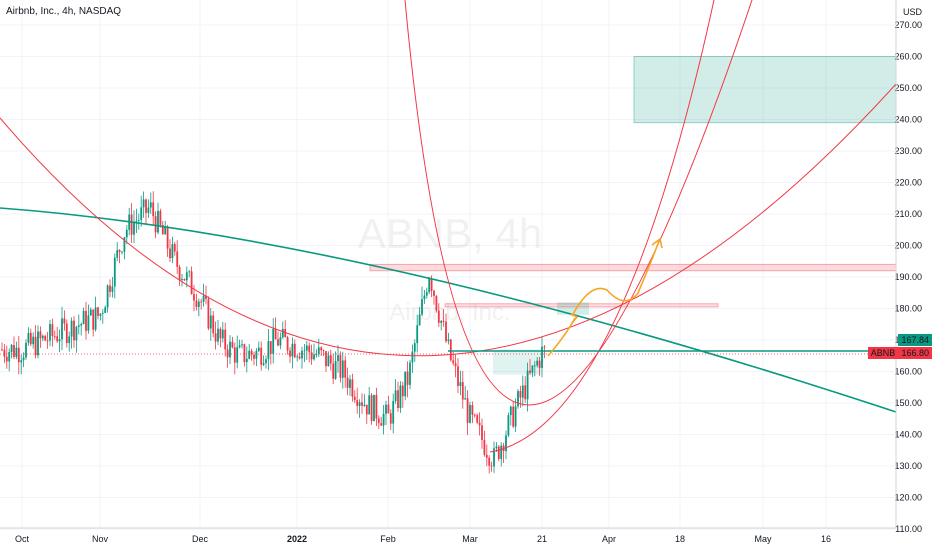 This screenshot has width=932, height=550. Describe the element at coordinates (908, 151) in the screenshot. I see `y-tick-label: 230.00` at that location.